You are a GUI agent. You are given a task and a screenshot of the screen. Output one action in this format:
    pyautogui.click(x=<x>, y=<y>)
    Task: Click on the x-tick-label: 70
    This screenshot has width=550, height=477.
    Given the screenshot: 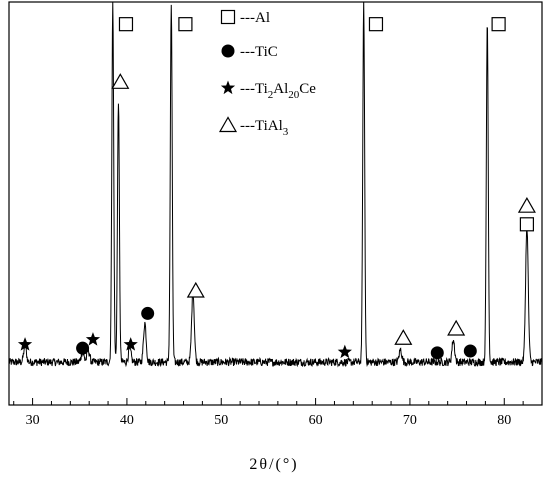 What is the action you would take?
    pyautogui.click(x=410, y=420)
    